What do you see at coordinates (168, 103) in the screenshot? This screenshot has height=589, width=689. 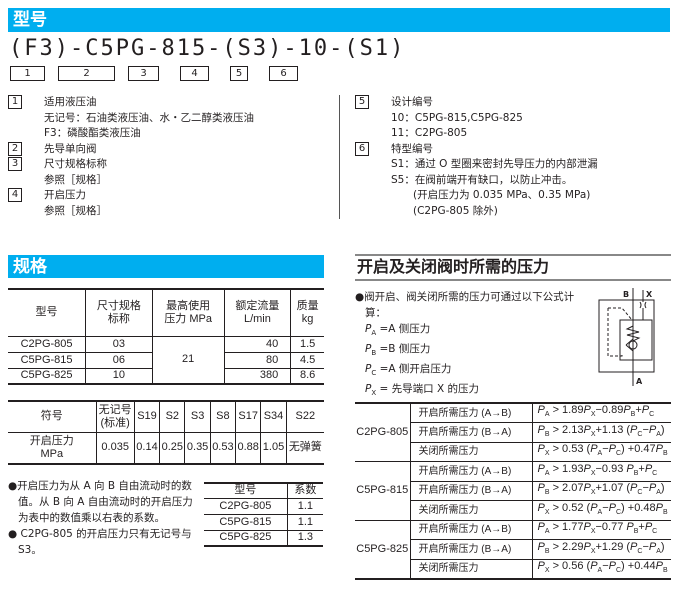 I see `list-item: 1 适用液压油` at bounding box center [168, 103].